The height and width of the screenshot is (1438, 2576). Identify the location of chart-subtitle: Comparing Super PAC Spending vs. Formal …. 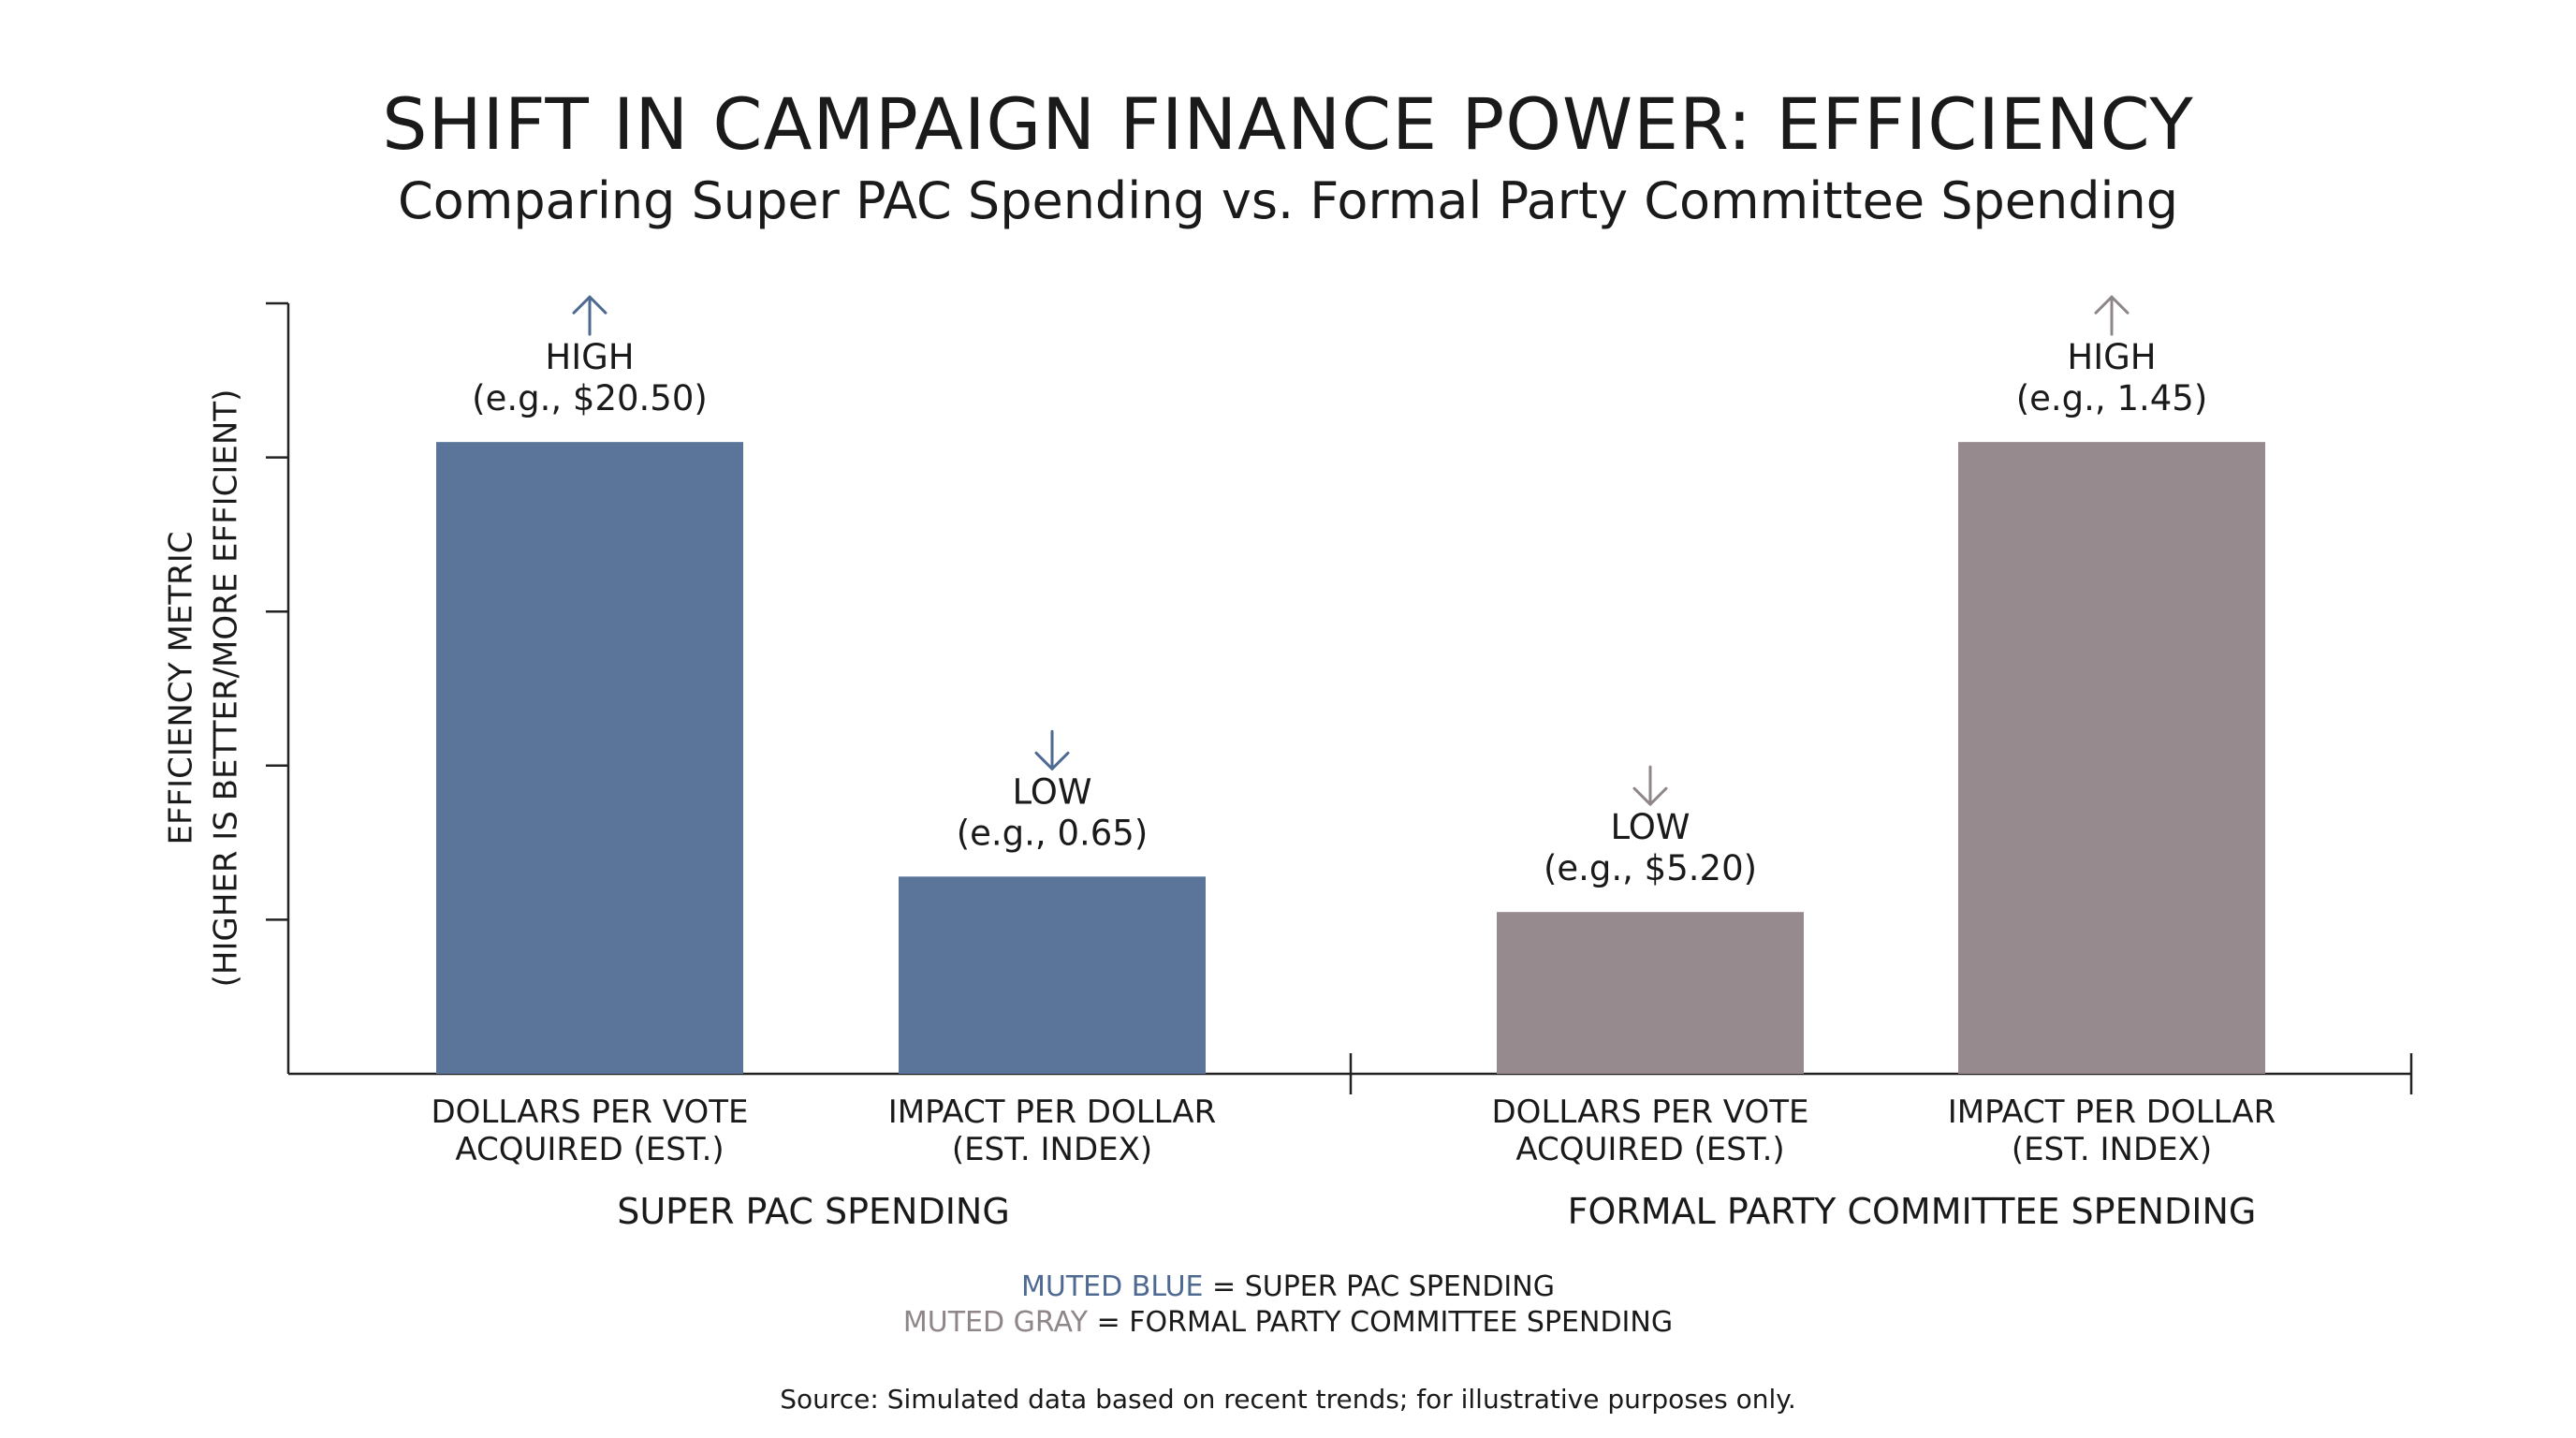
(1288, 200).